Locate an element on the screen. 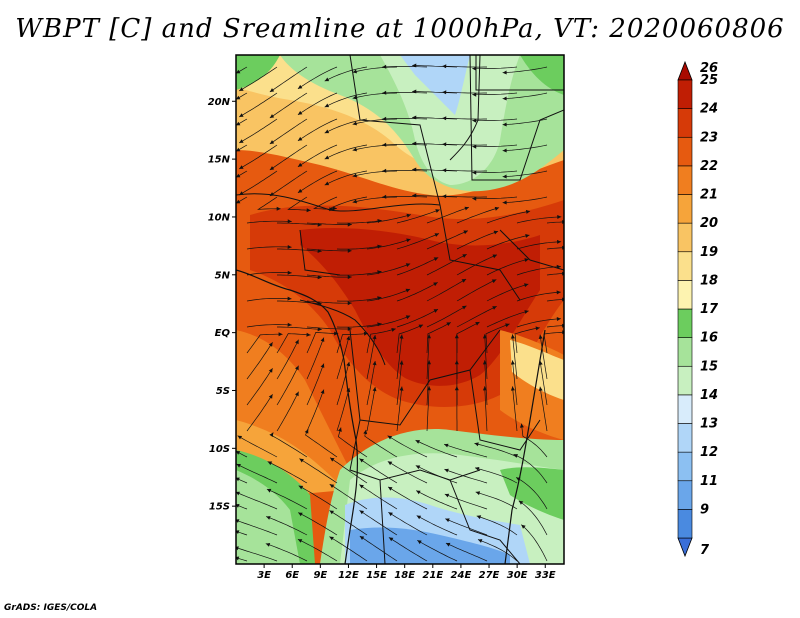 The image size is (800, 618). border-sahel is located at coordinates (338, 202).